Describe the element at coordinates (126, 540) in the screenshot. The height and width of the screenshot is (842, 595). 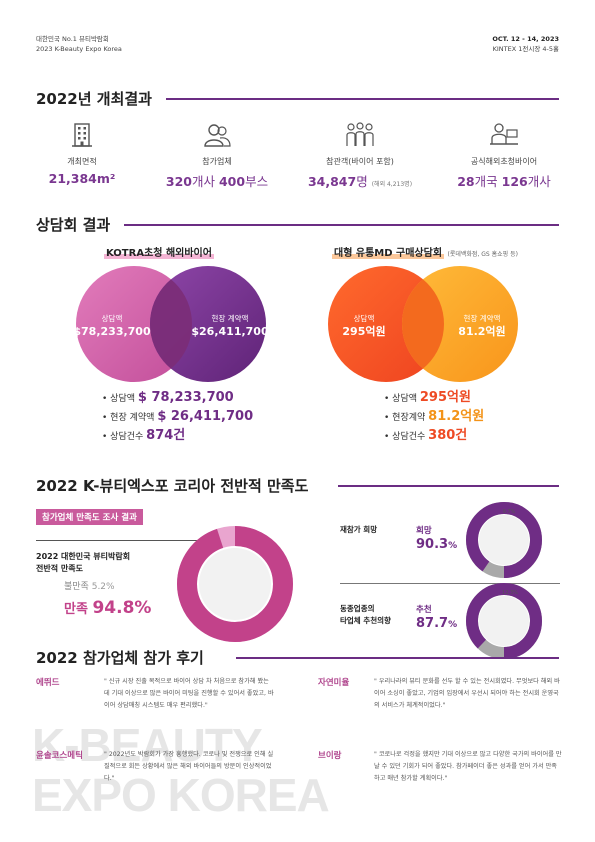
I see `overall-divider` at that location.